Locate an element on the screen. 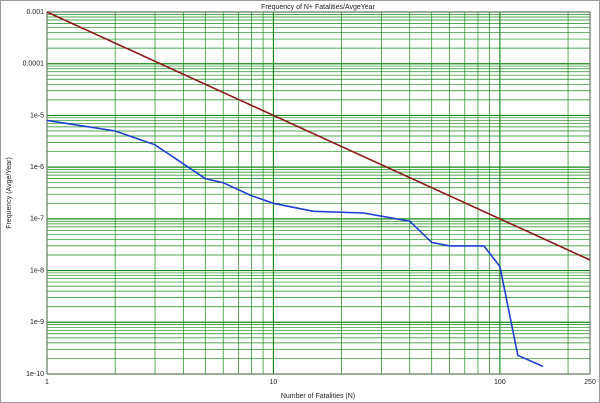  y-tick-label: 1e-5 is located at coordinates (37, 115).